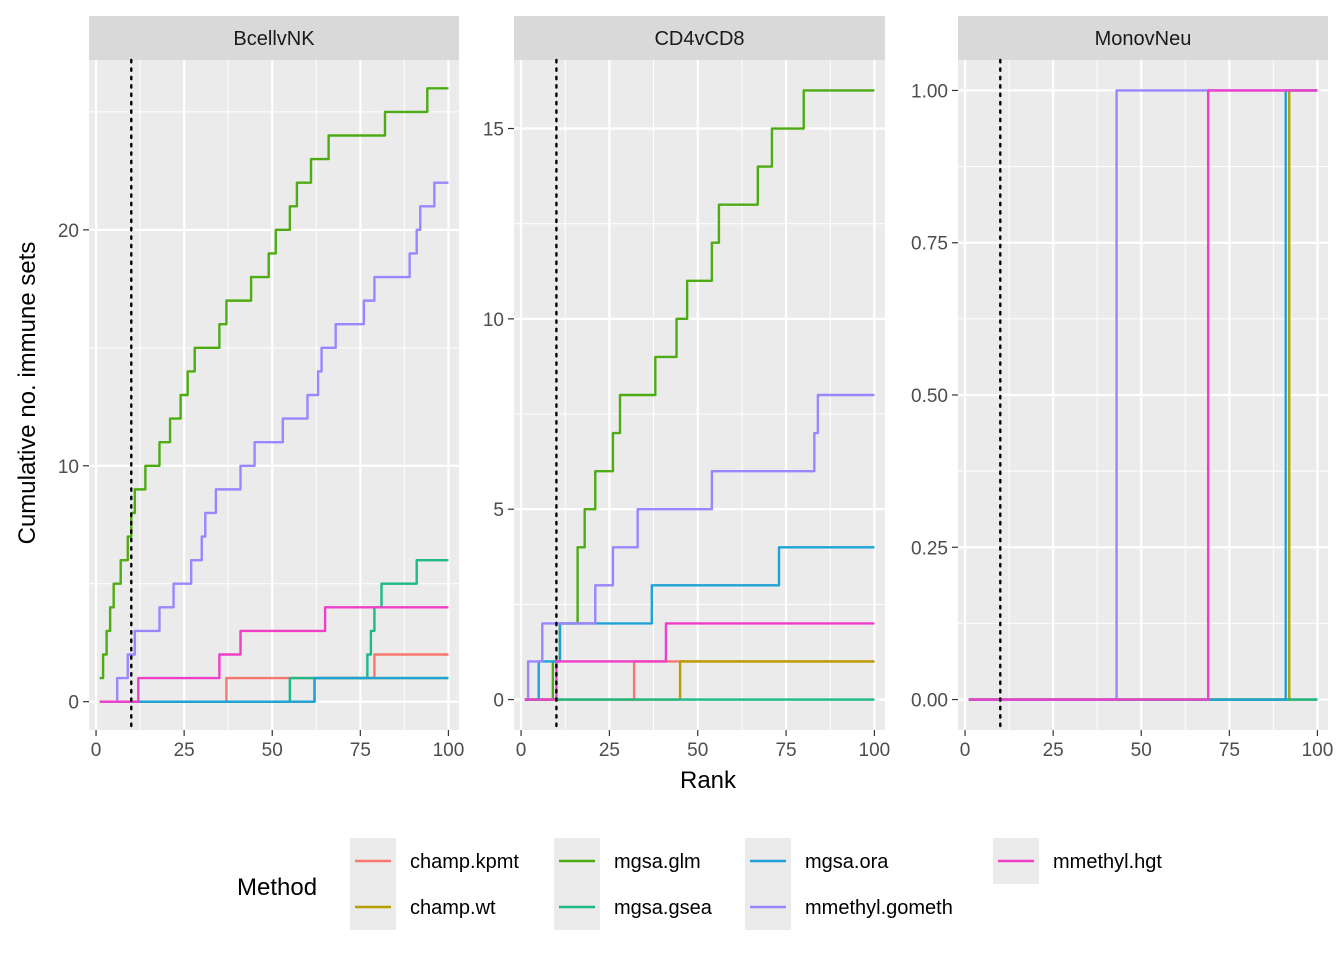 The image size is (1344, 960). What do you see at coordinates (498, 510) in the screenshot?
I see `y-tick-label: 5` at bounding box center [498, 510].